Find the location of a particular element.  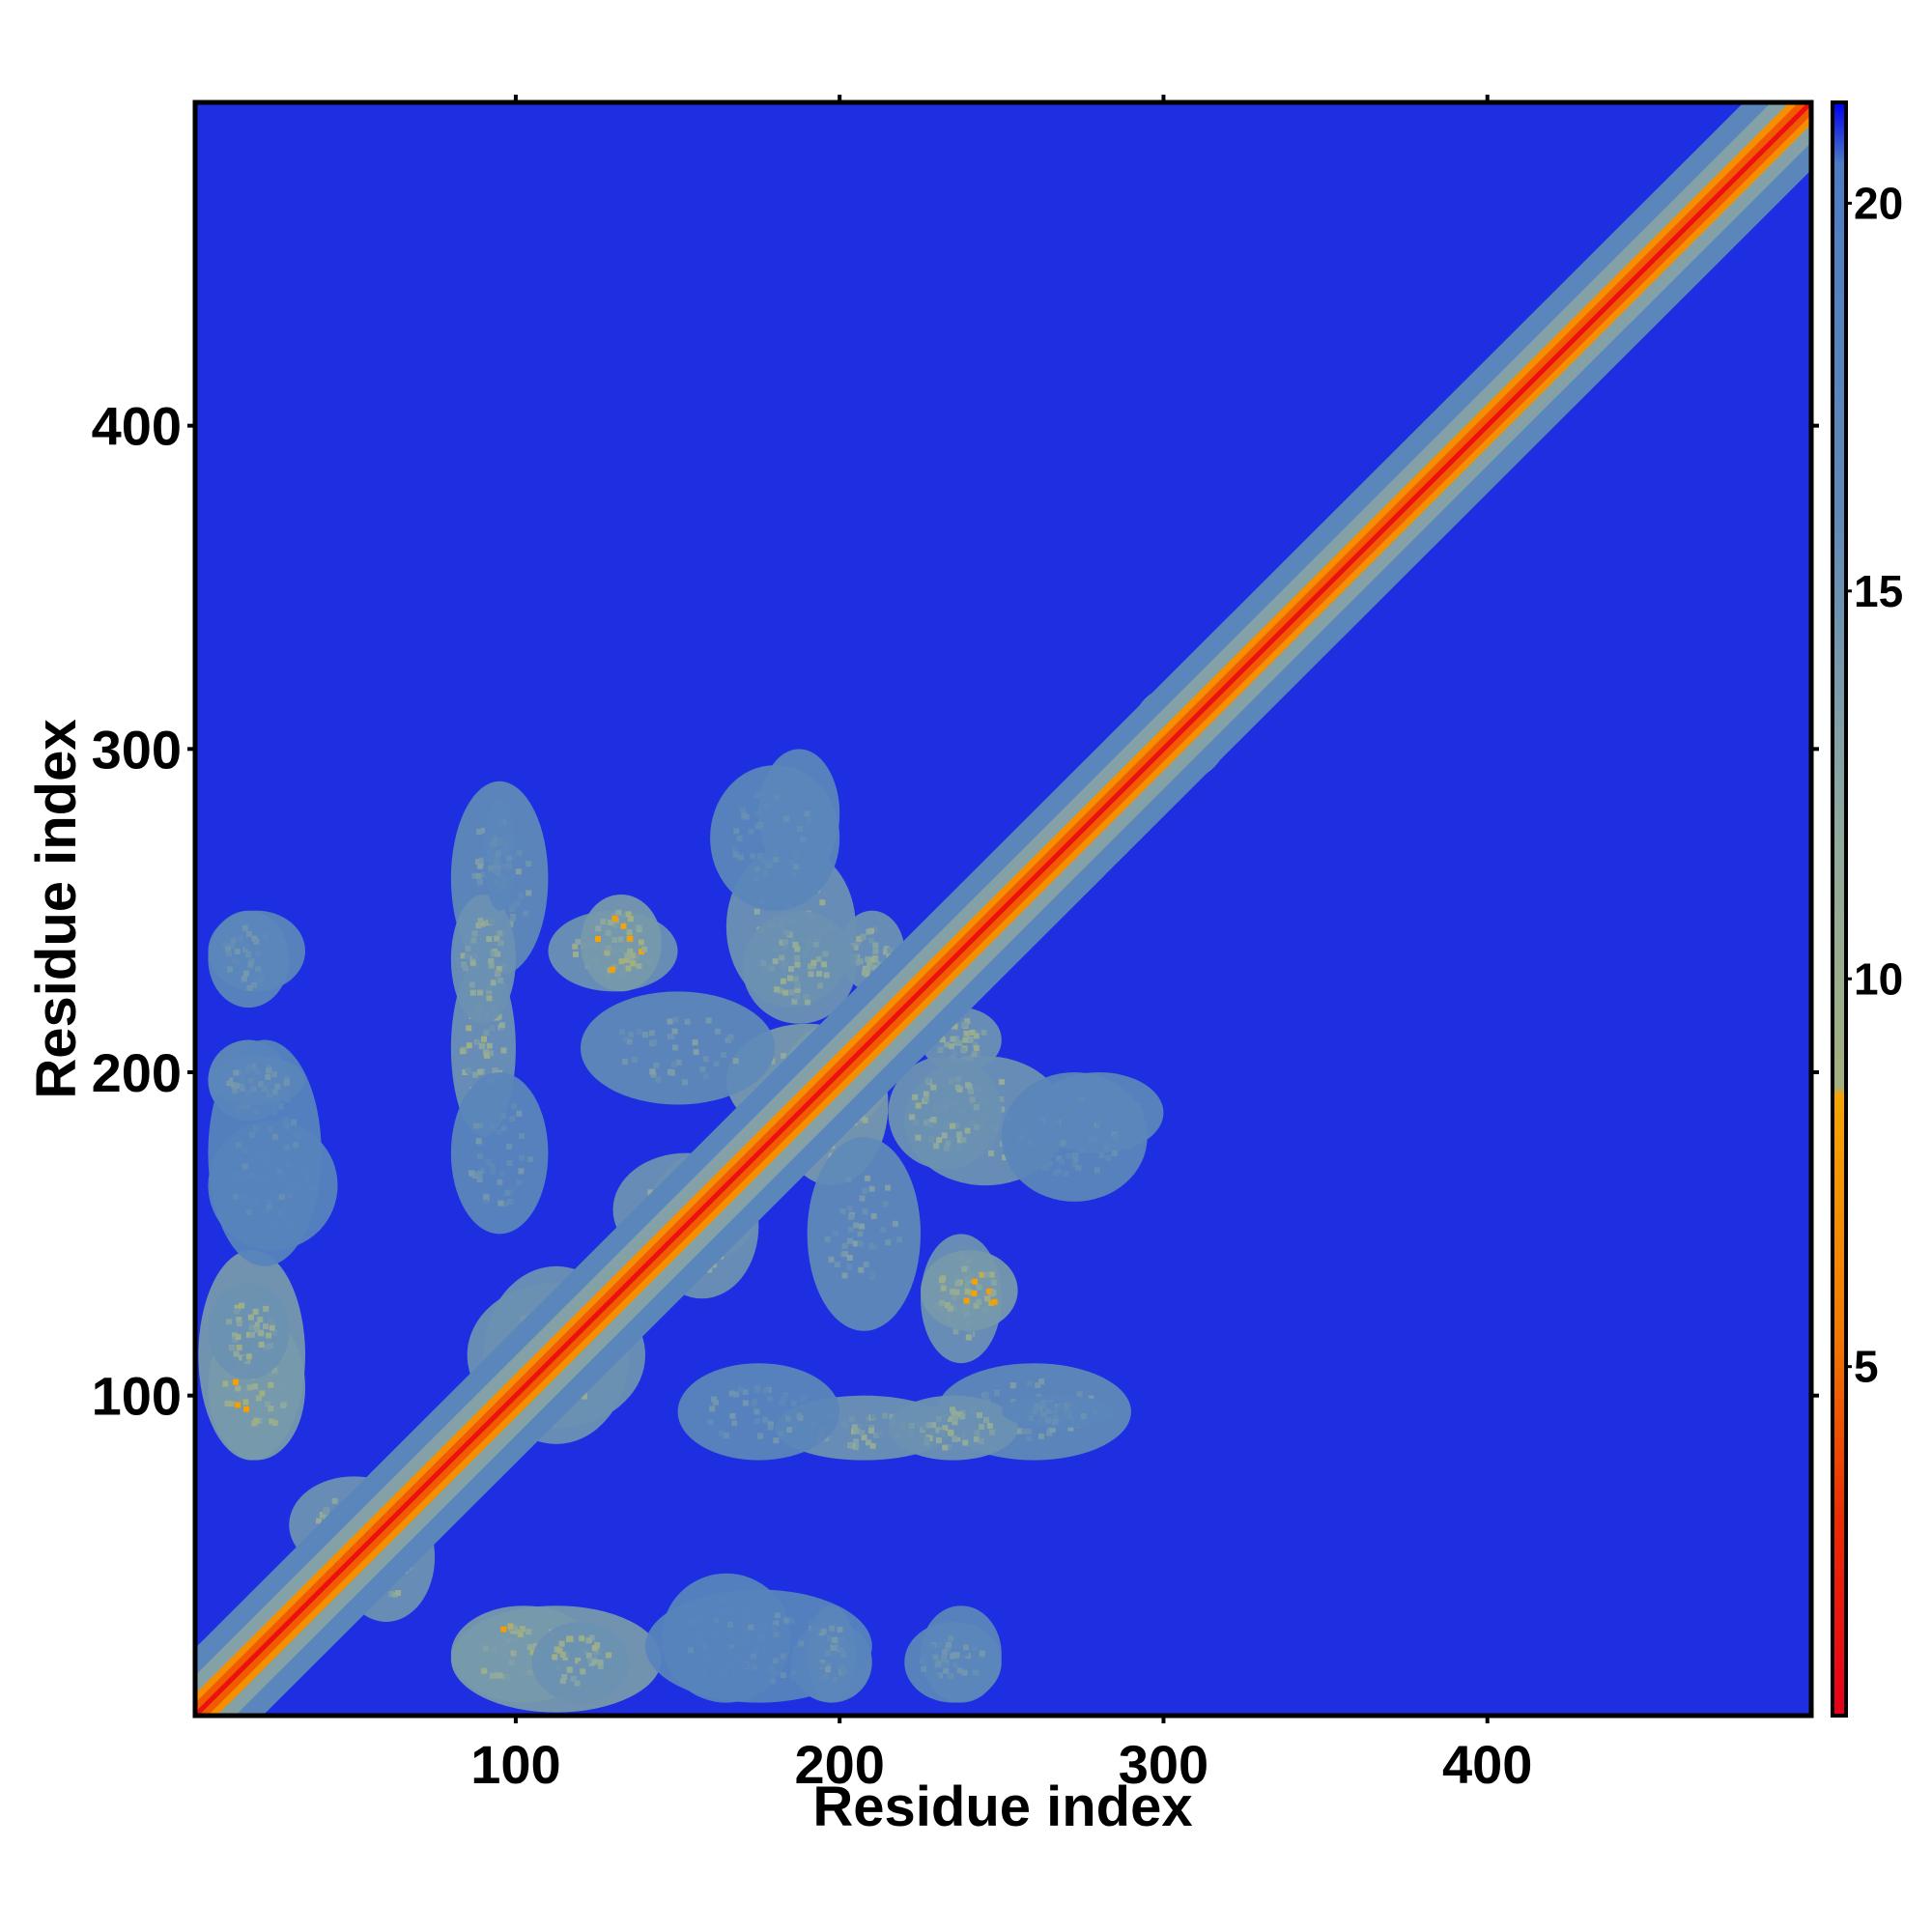

colorbar-tick-label-3: 20 is located at coordinates (1878, 203).